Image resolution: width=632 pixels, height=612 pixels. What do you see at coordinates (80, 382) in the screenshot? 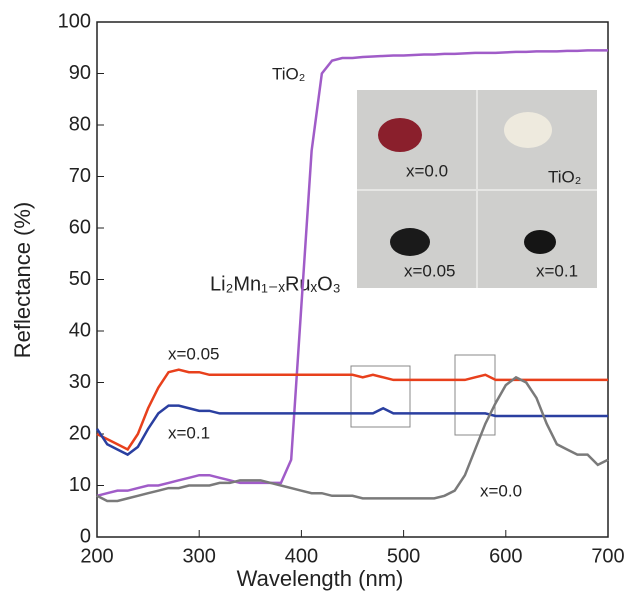
I see `y-tick-label: 30` at bounding box center [80, 382].